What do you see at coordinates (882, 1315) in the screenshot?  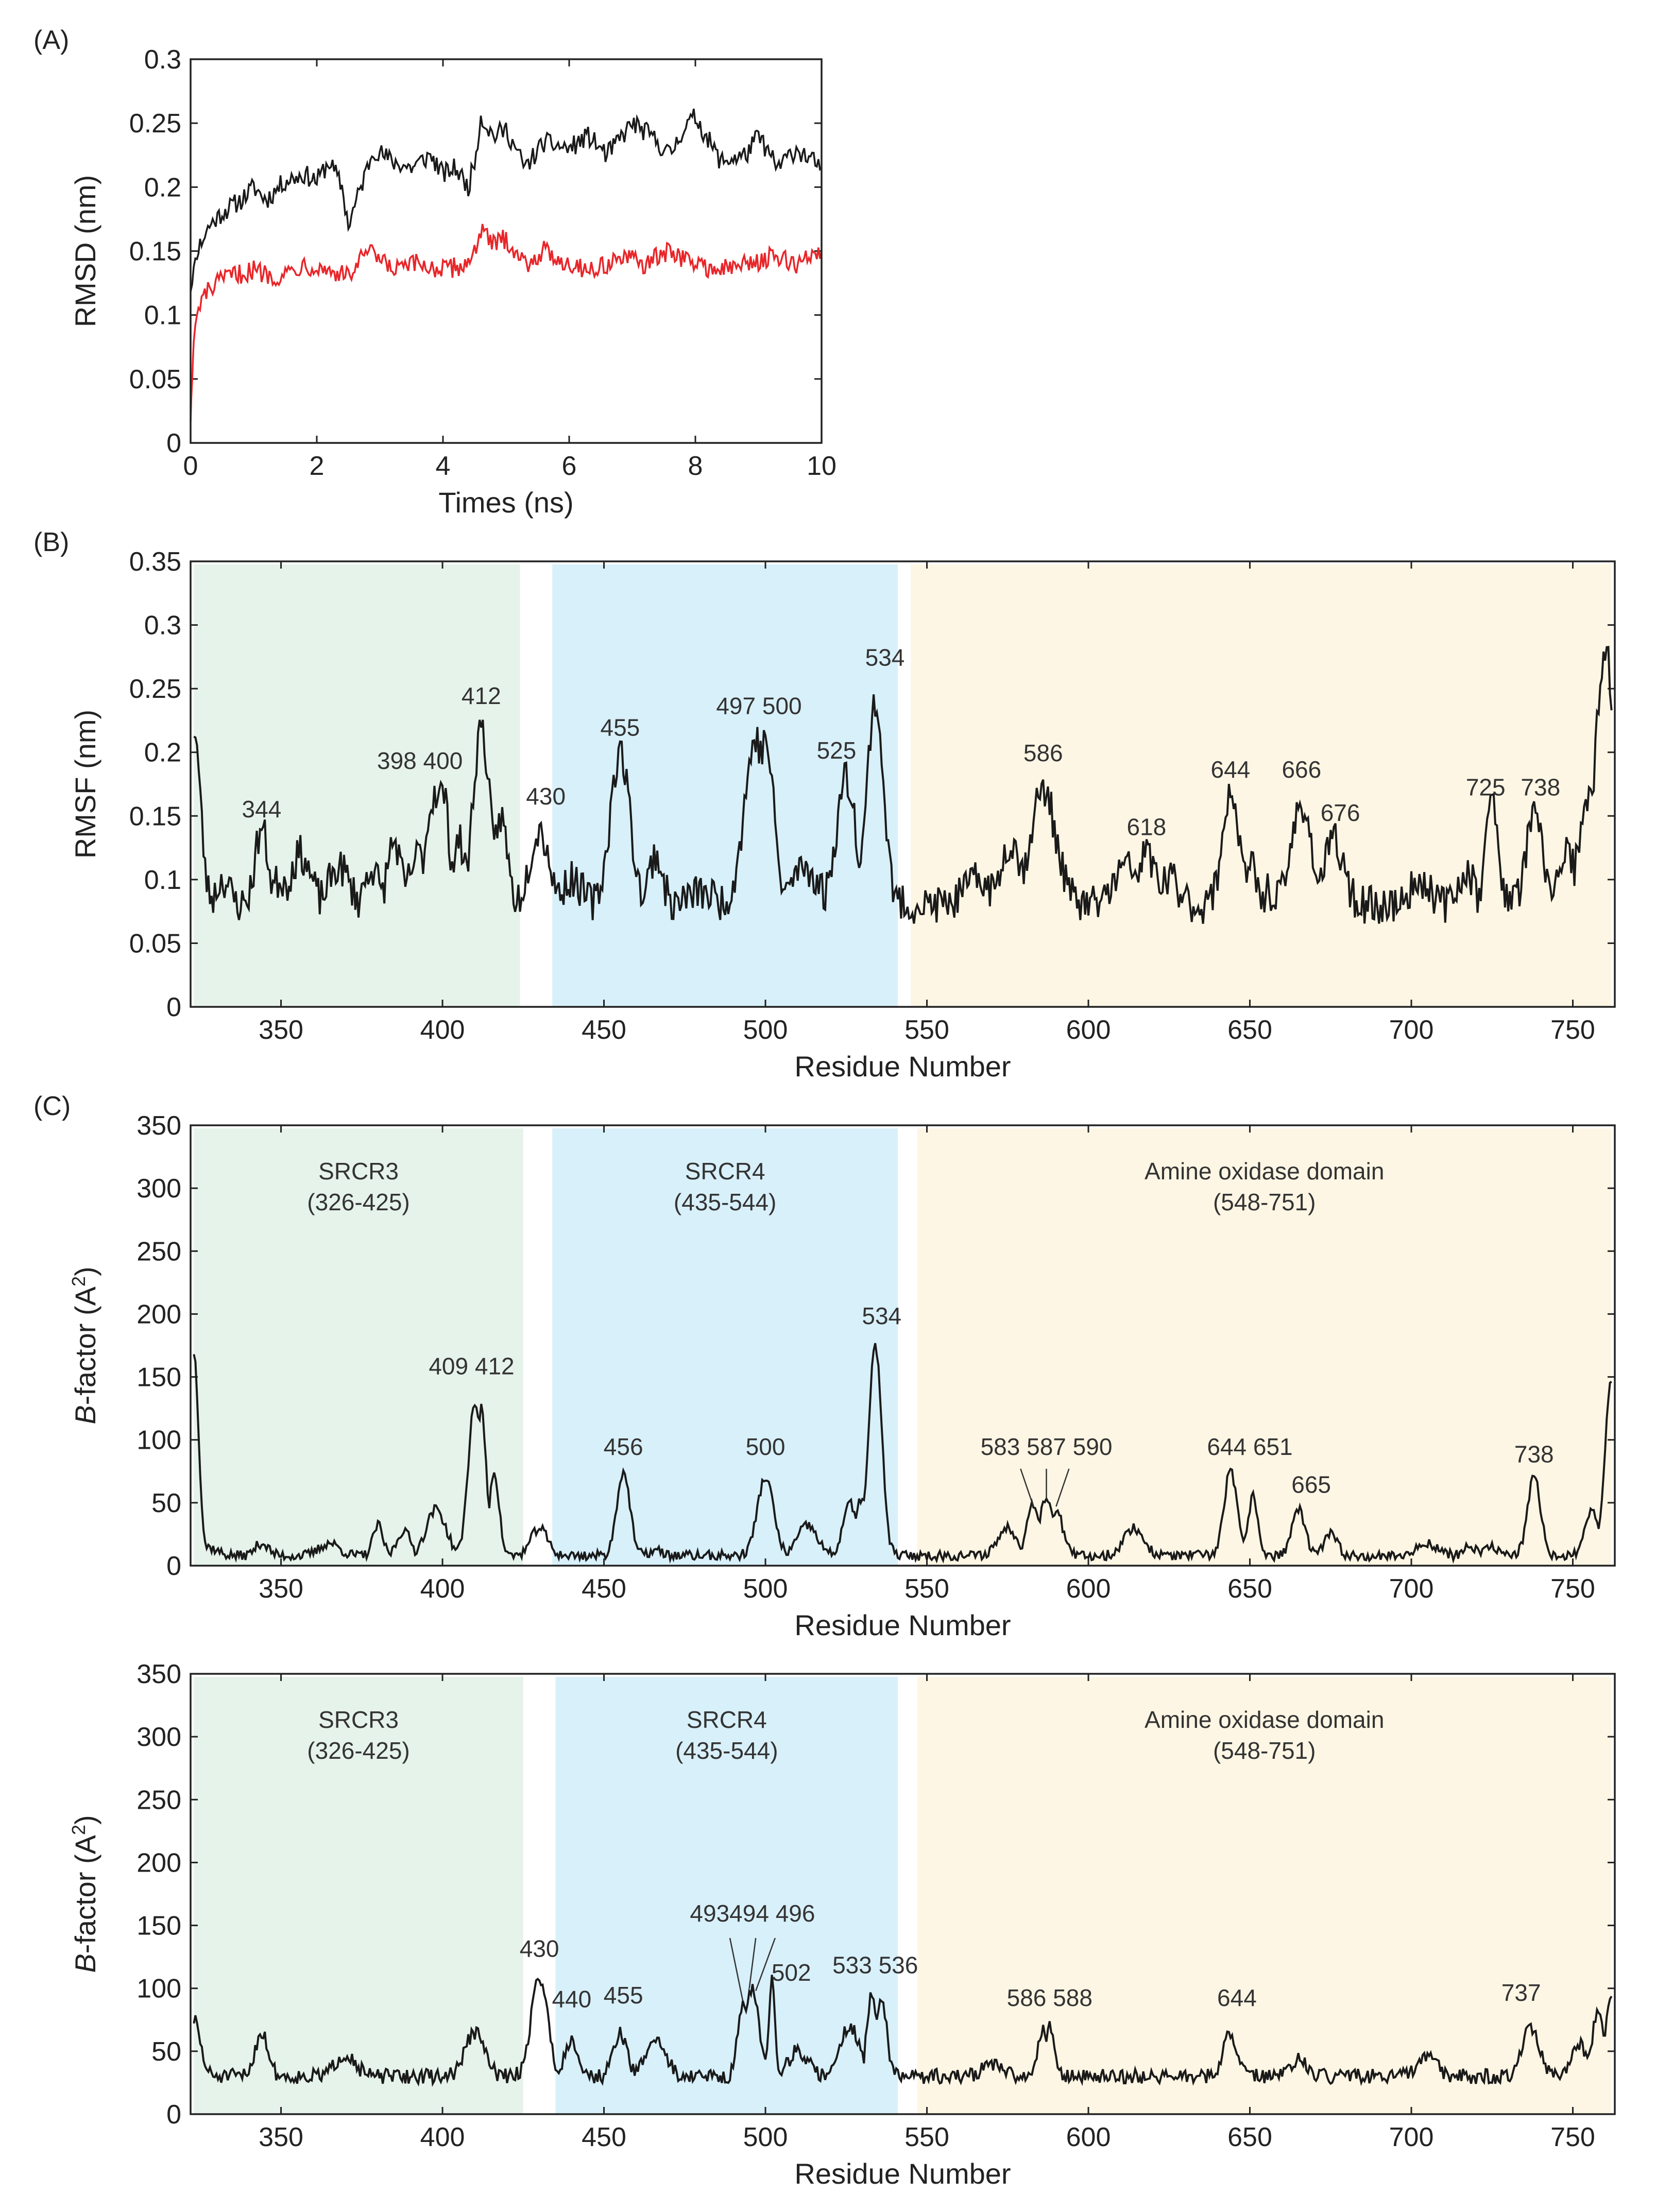 I see `peak-annotation: 534` at bounding box center [882, 1315].